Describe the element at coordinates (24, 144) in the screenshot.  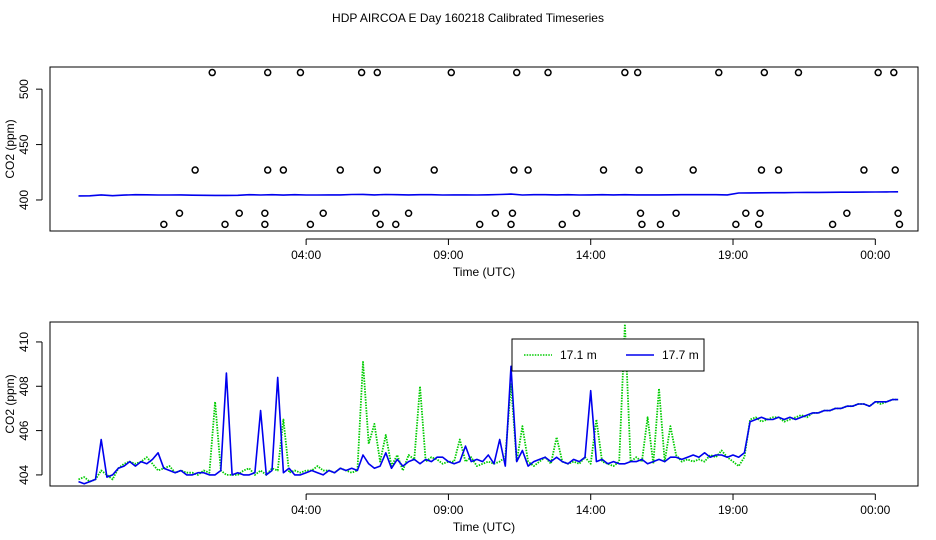
I see `y-tick-label: 450` at that location.